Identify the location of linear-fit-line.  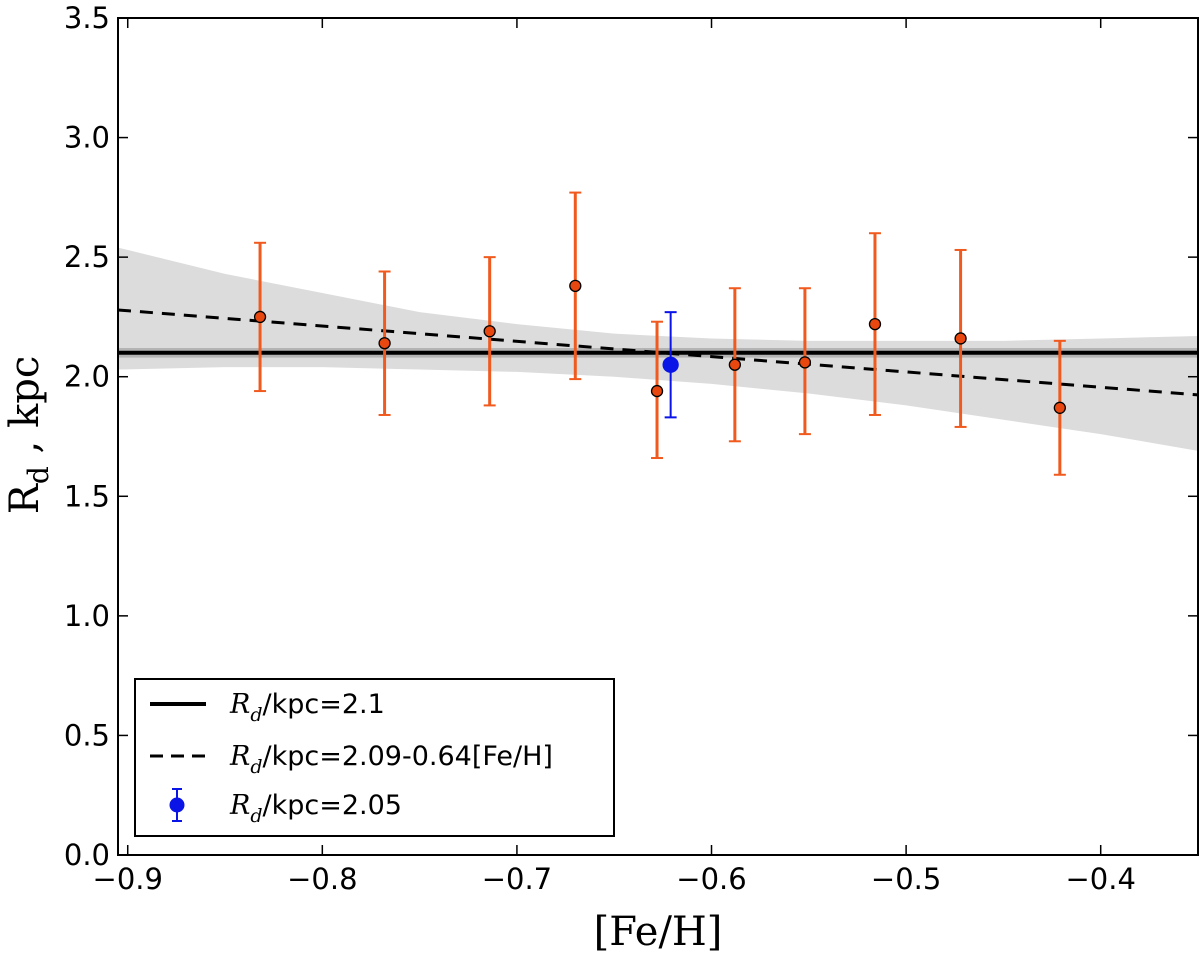
(658, 352).